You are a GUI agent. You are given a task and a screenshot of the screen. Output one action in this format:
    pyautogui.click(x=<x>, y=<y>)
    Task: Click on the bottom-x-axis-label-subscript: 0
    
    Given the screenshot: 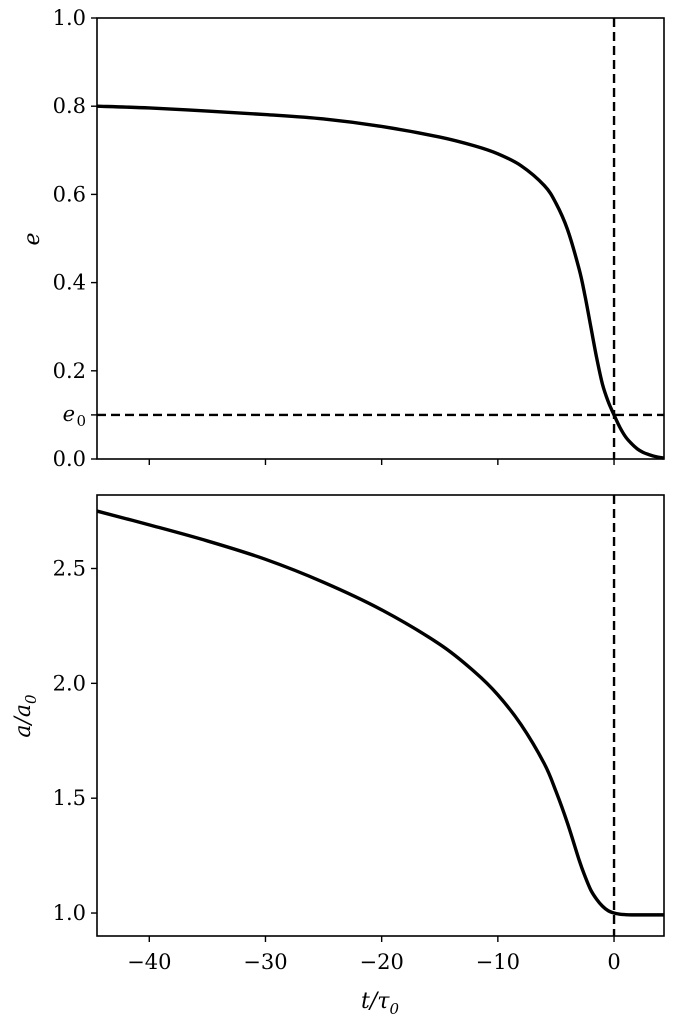 What is the action you would take?
    pyautogui.click(x=394, y=1009)
    